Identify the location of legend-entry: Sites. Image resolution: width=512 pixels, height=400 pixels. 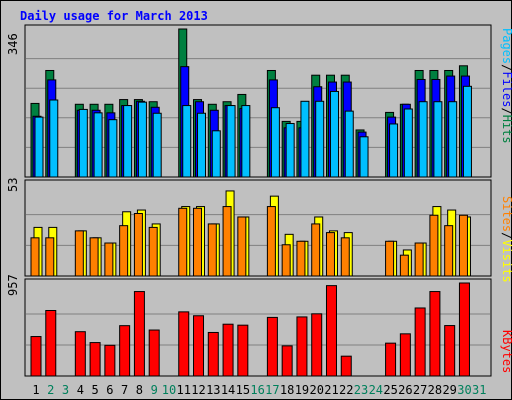
(506, 214).